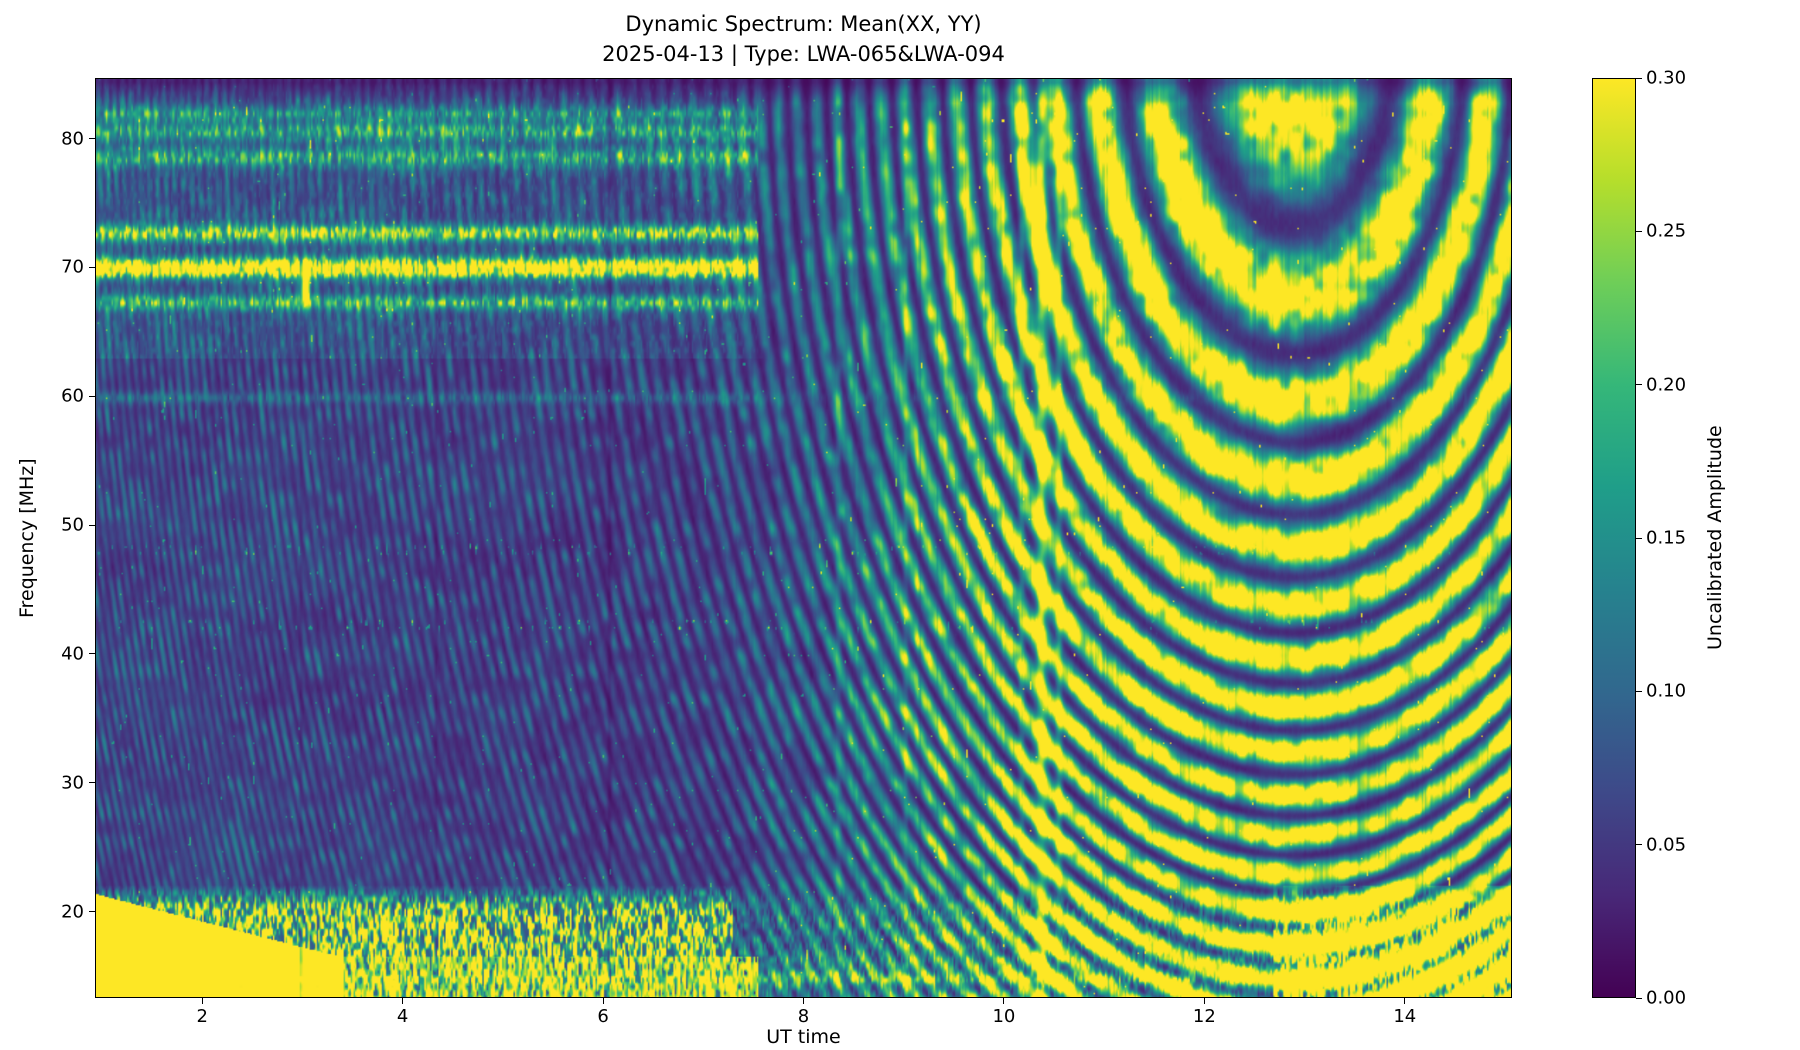  What do you see at coordinates (1715, 538) in the screenshot?
I see `colorbar-label: Uncalibrated Amplitude` at bounding box center [1715, 538].